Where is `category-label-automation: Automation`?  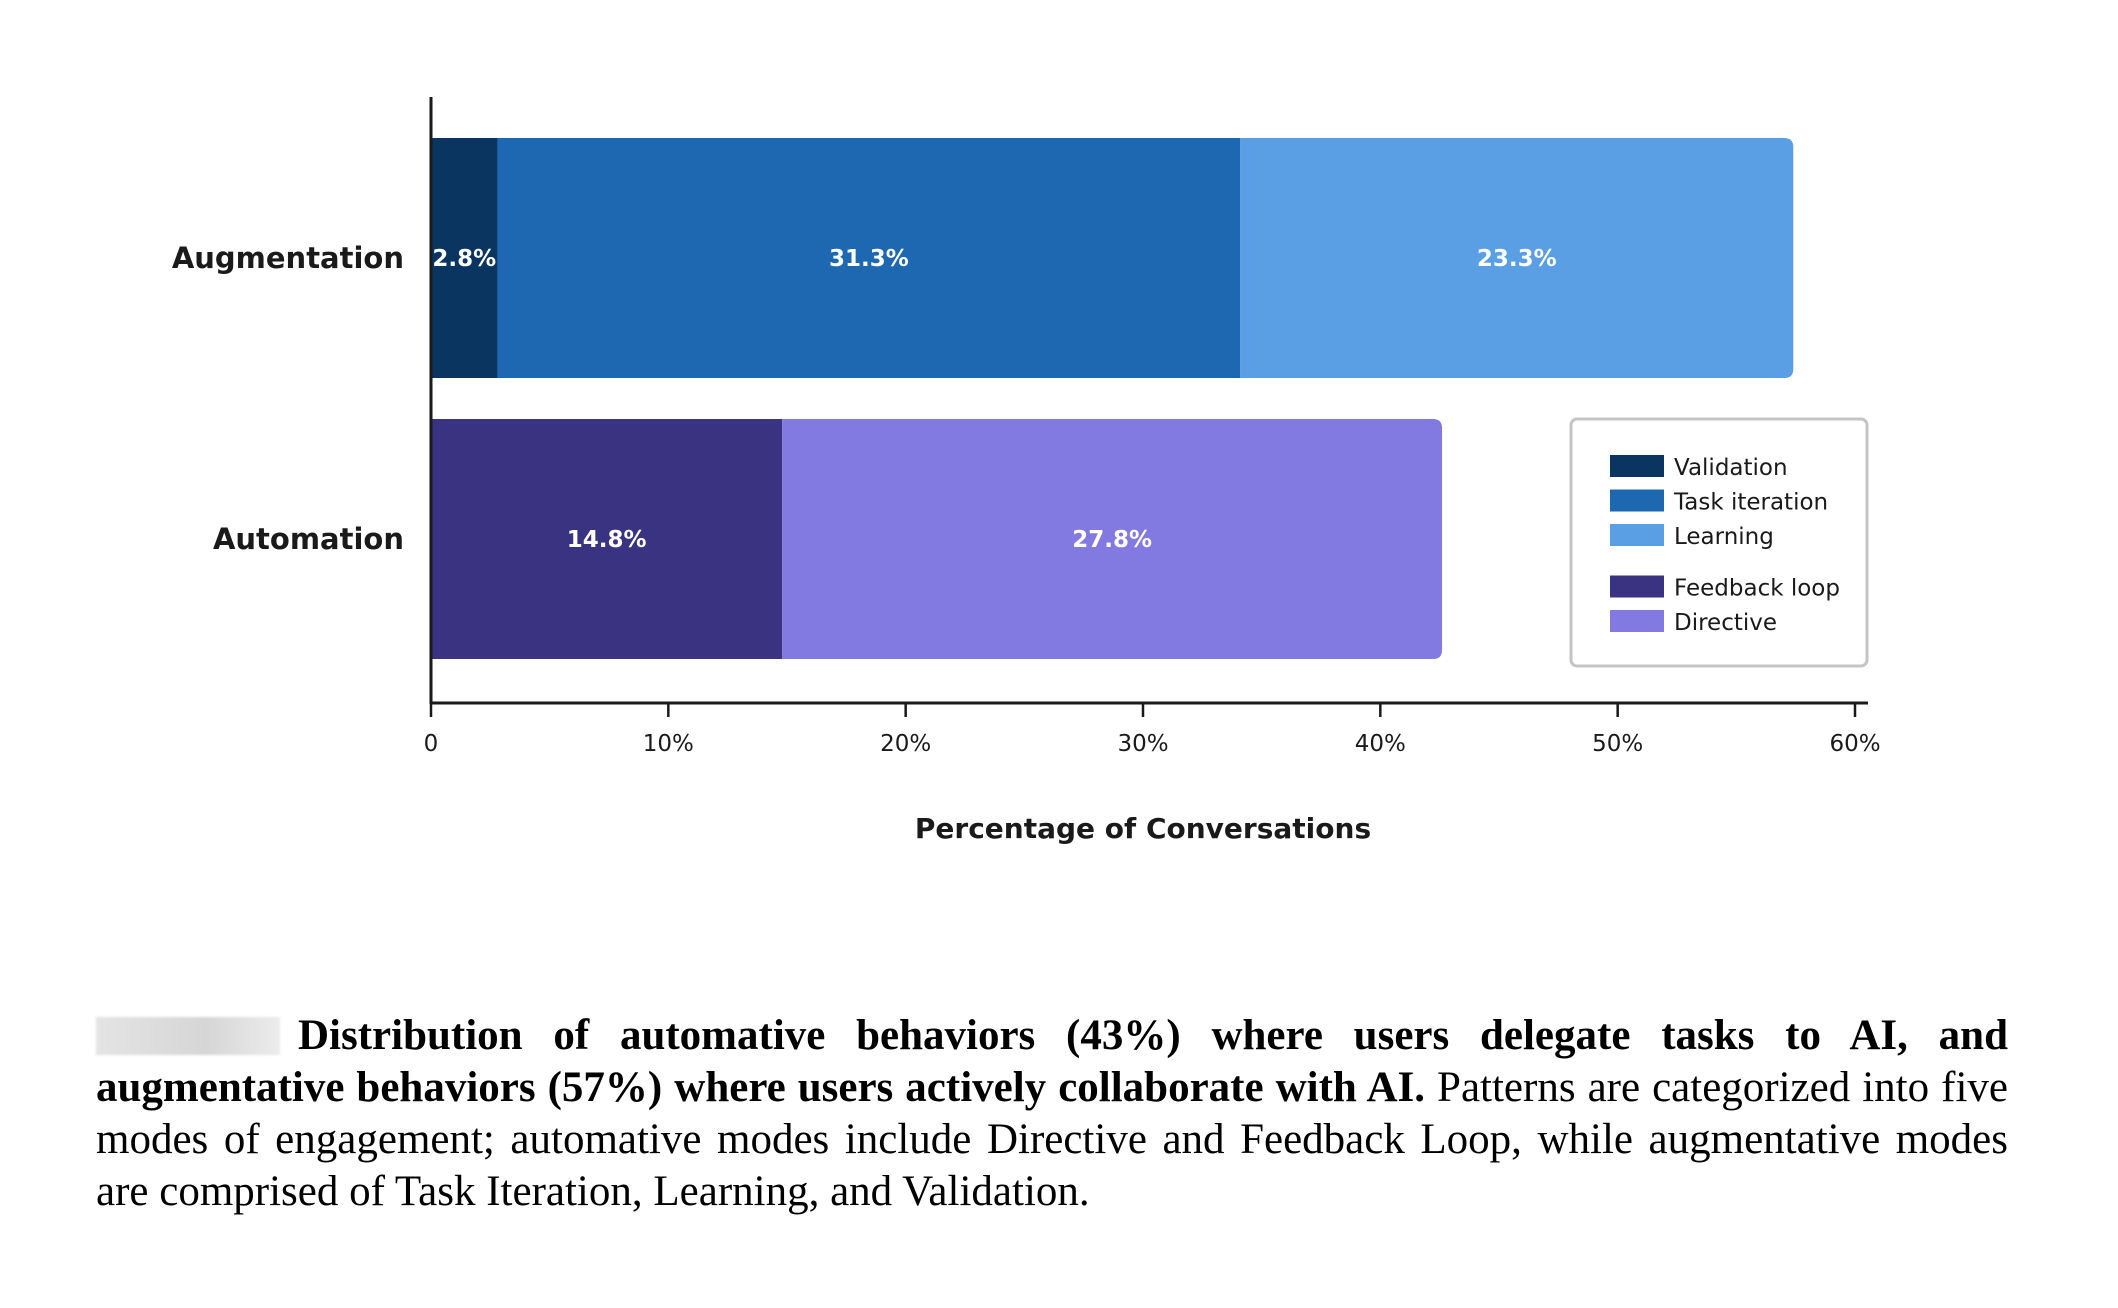 category-label-automation: Automation is located at coordinates (308, 539).